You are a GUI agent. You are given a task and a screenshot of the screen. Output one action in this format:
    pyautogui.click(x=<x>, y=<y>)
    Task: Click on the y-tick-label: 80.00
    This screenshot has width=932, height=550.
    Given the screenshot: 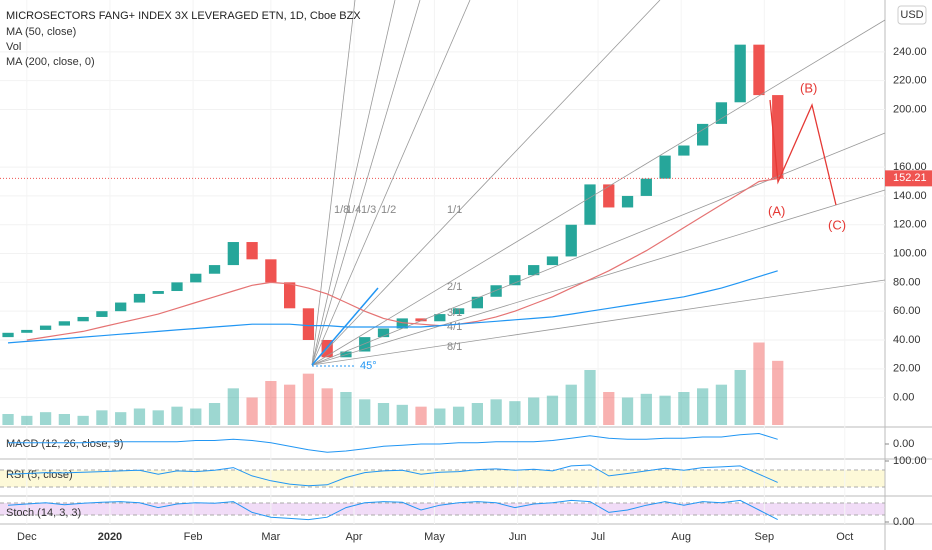 What is the action you would take?
    pyautogui.click(x=907, y=282)
    